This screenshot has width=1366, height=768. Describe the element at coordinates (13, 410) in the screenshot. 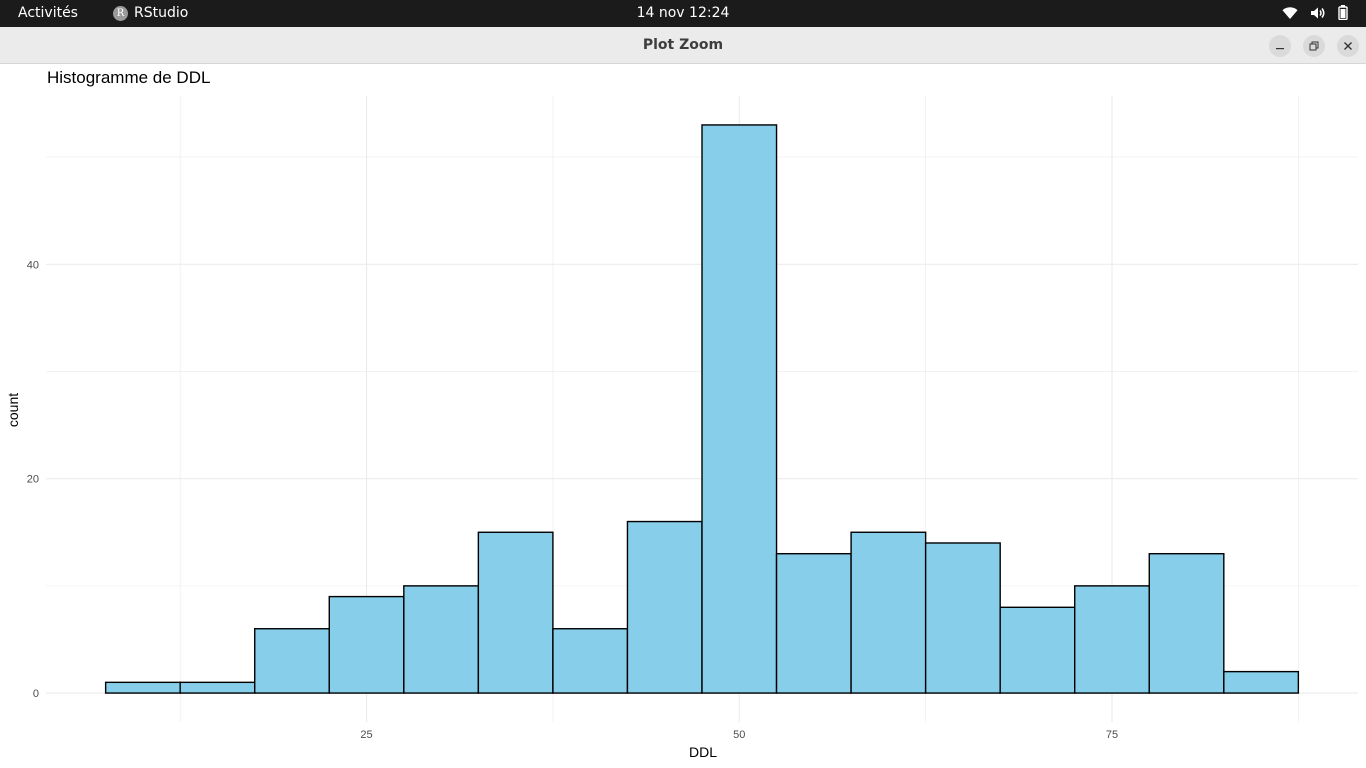

I see `y-axis-title: count` at that location.